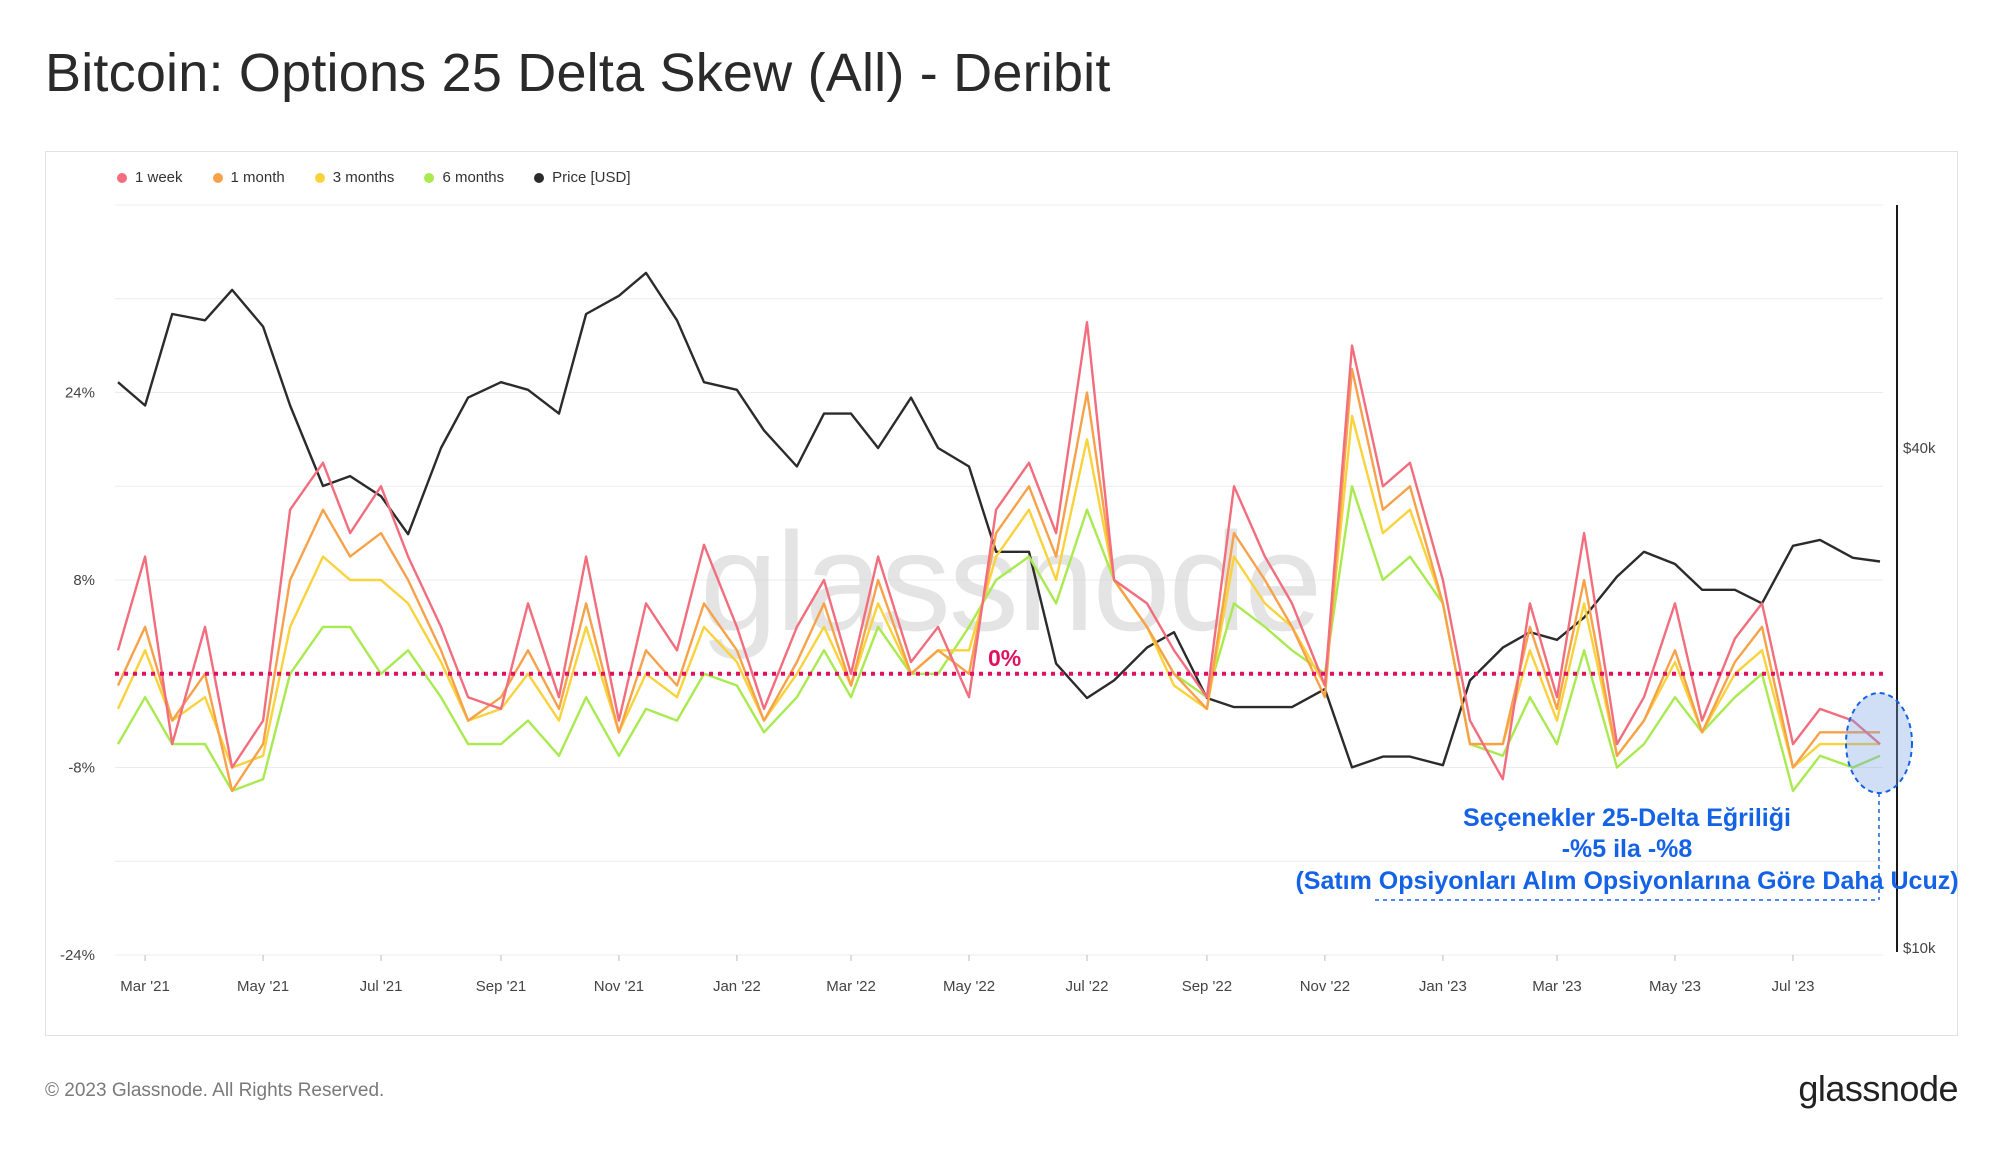  Describe the element at coordinates (84, 580) in the screenshot. I see `y-left-tick-label: 8%` at that location.